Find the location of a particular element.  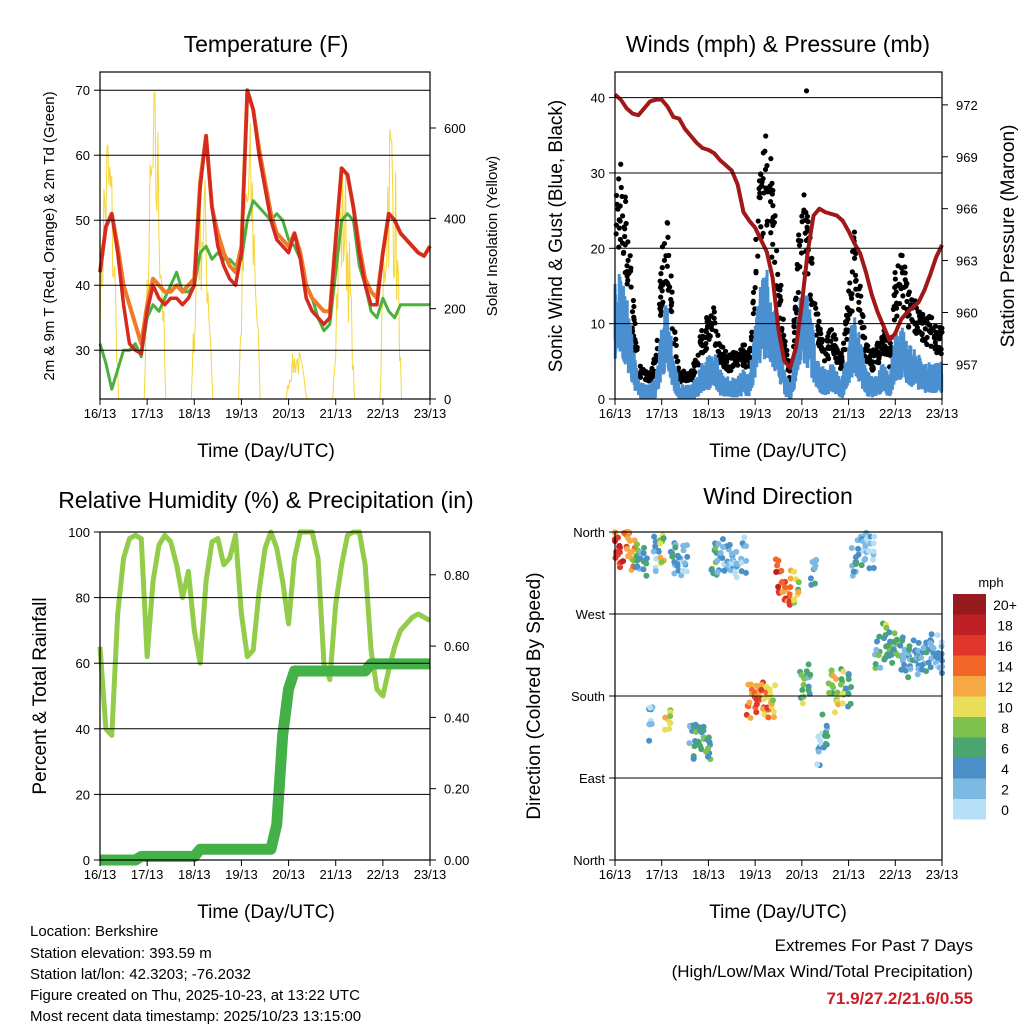

y-right-tick-label: 0.60 is located at coordinates (456, 646).